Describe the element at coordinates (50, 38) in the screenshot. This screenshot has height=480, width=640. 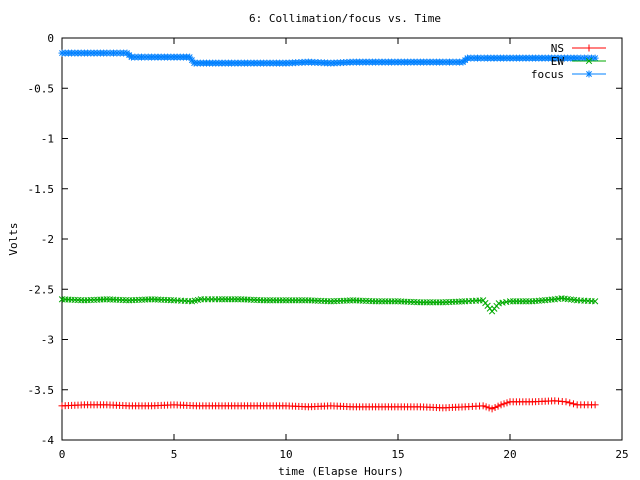
I see `y-tick-label: 0` at that location.